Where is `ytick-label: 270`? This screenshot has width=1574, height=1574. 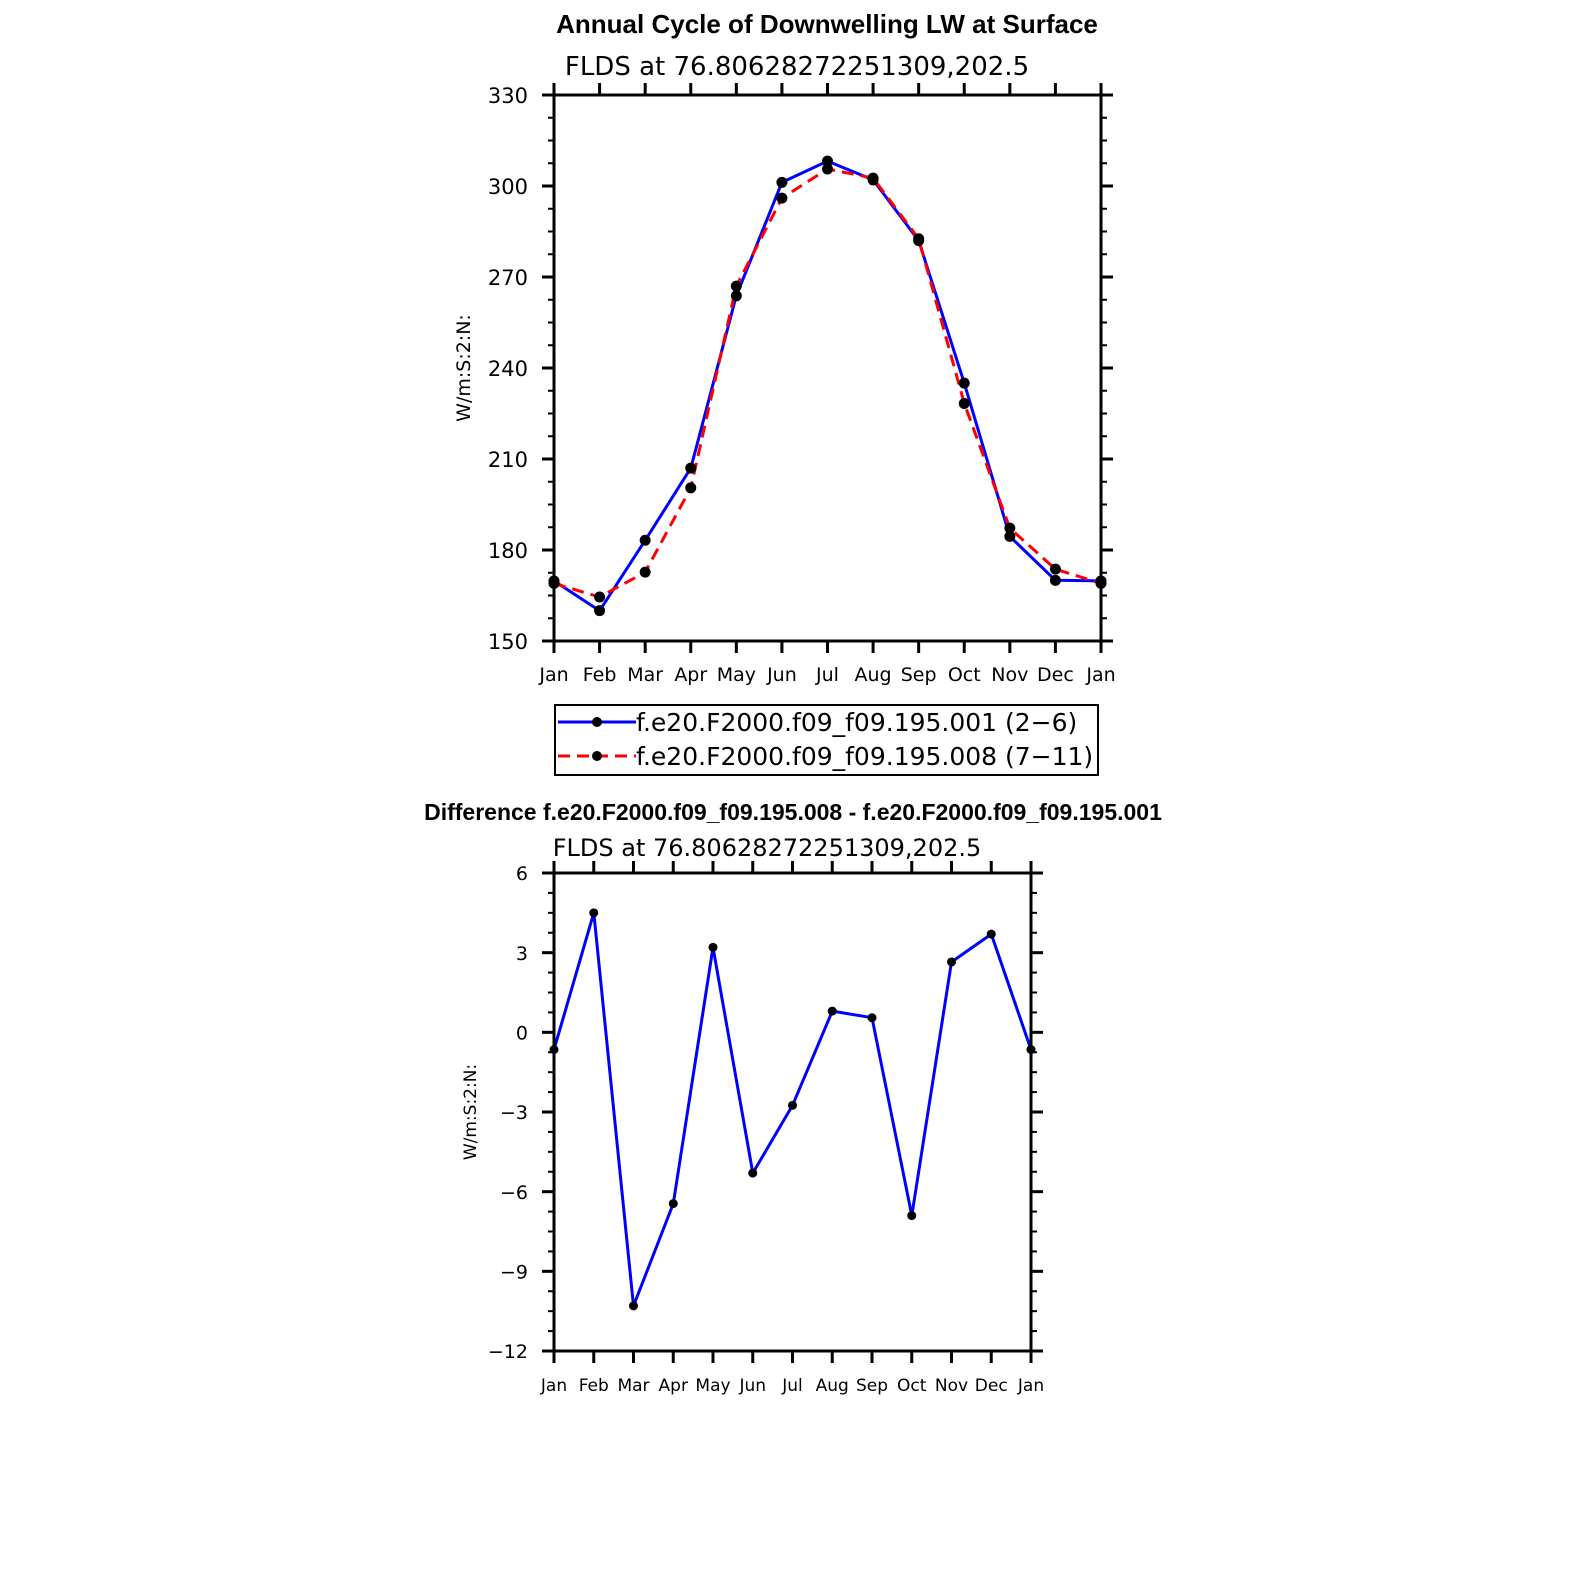
ytick-label: 270 is located at coordinates (508, 278).